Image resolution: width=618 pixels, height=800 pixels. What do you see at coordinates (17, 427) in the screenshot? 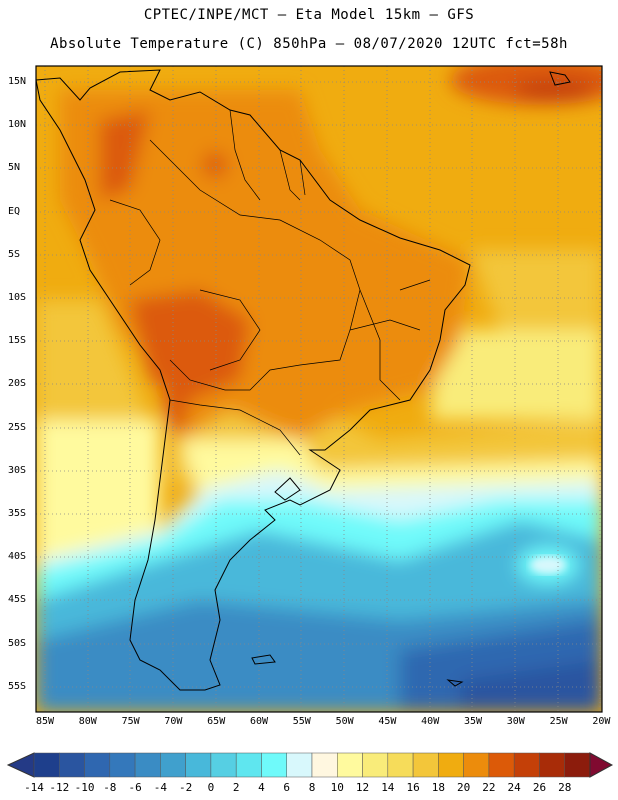
I see `lat-label: 25S` at bounding box center [17, 427].